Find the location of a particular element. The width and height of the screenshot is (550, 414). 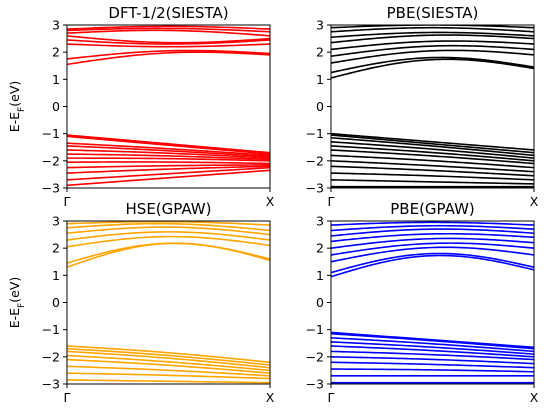

plot-frame is located at coordinates (432, 106).